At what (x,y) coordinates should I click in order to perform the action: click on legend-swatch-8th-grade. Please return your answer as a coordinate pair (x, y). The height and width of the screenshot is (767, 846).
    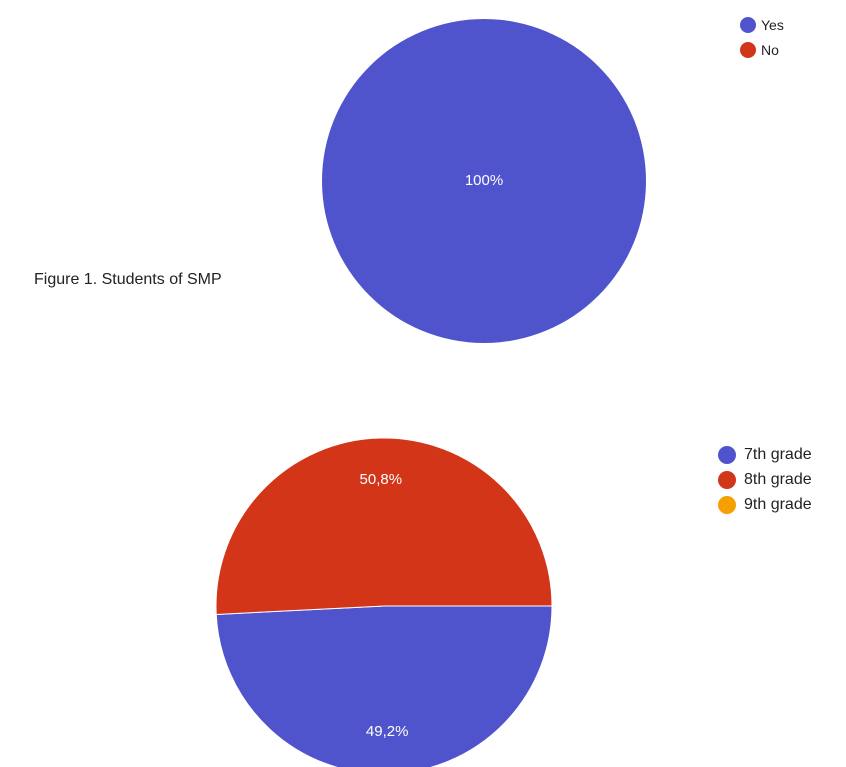
    Looking at the image, I should click on (727, 479).